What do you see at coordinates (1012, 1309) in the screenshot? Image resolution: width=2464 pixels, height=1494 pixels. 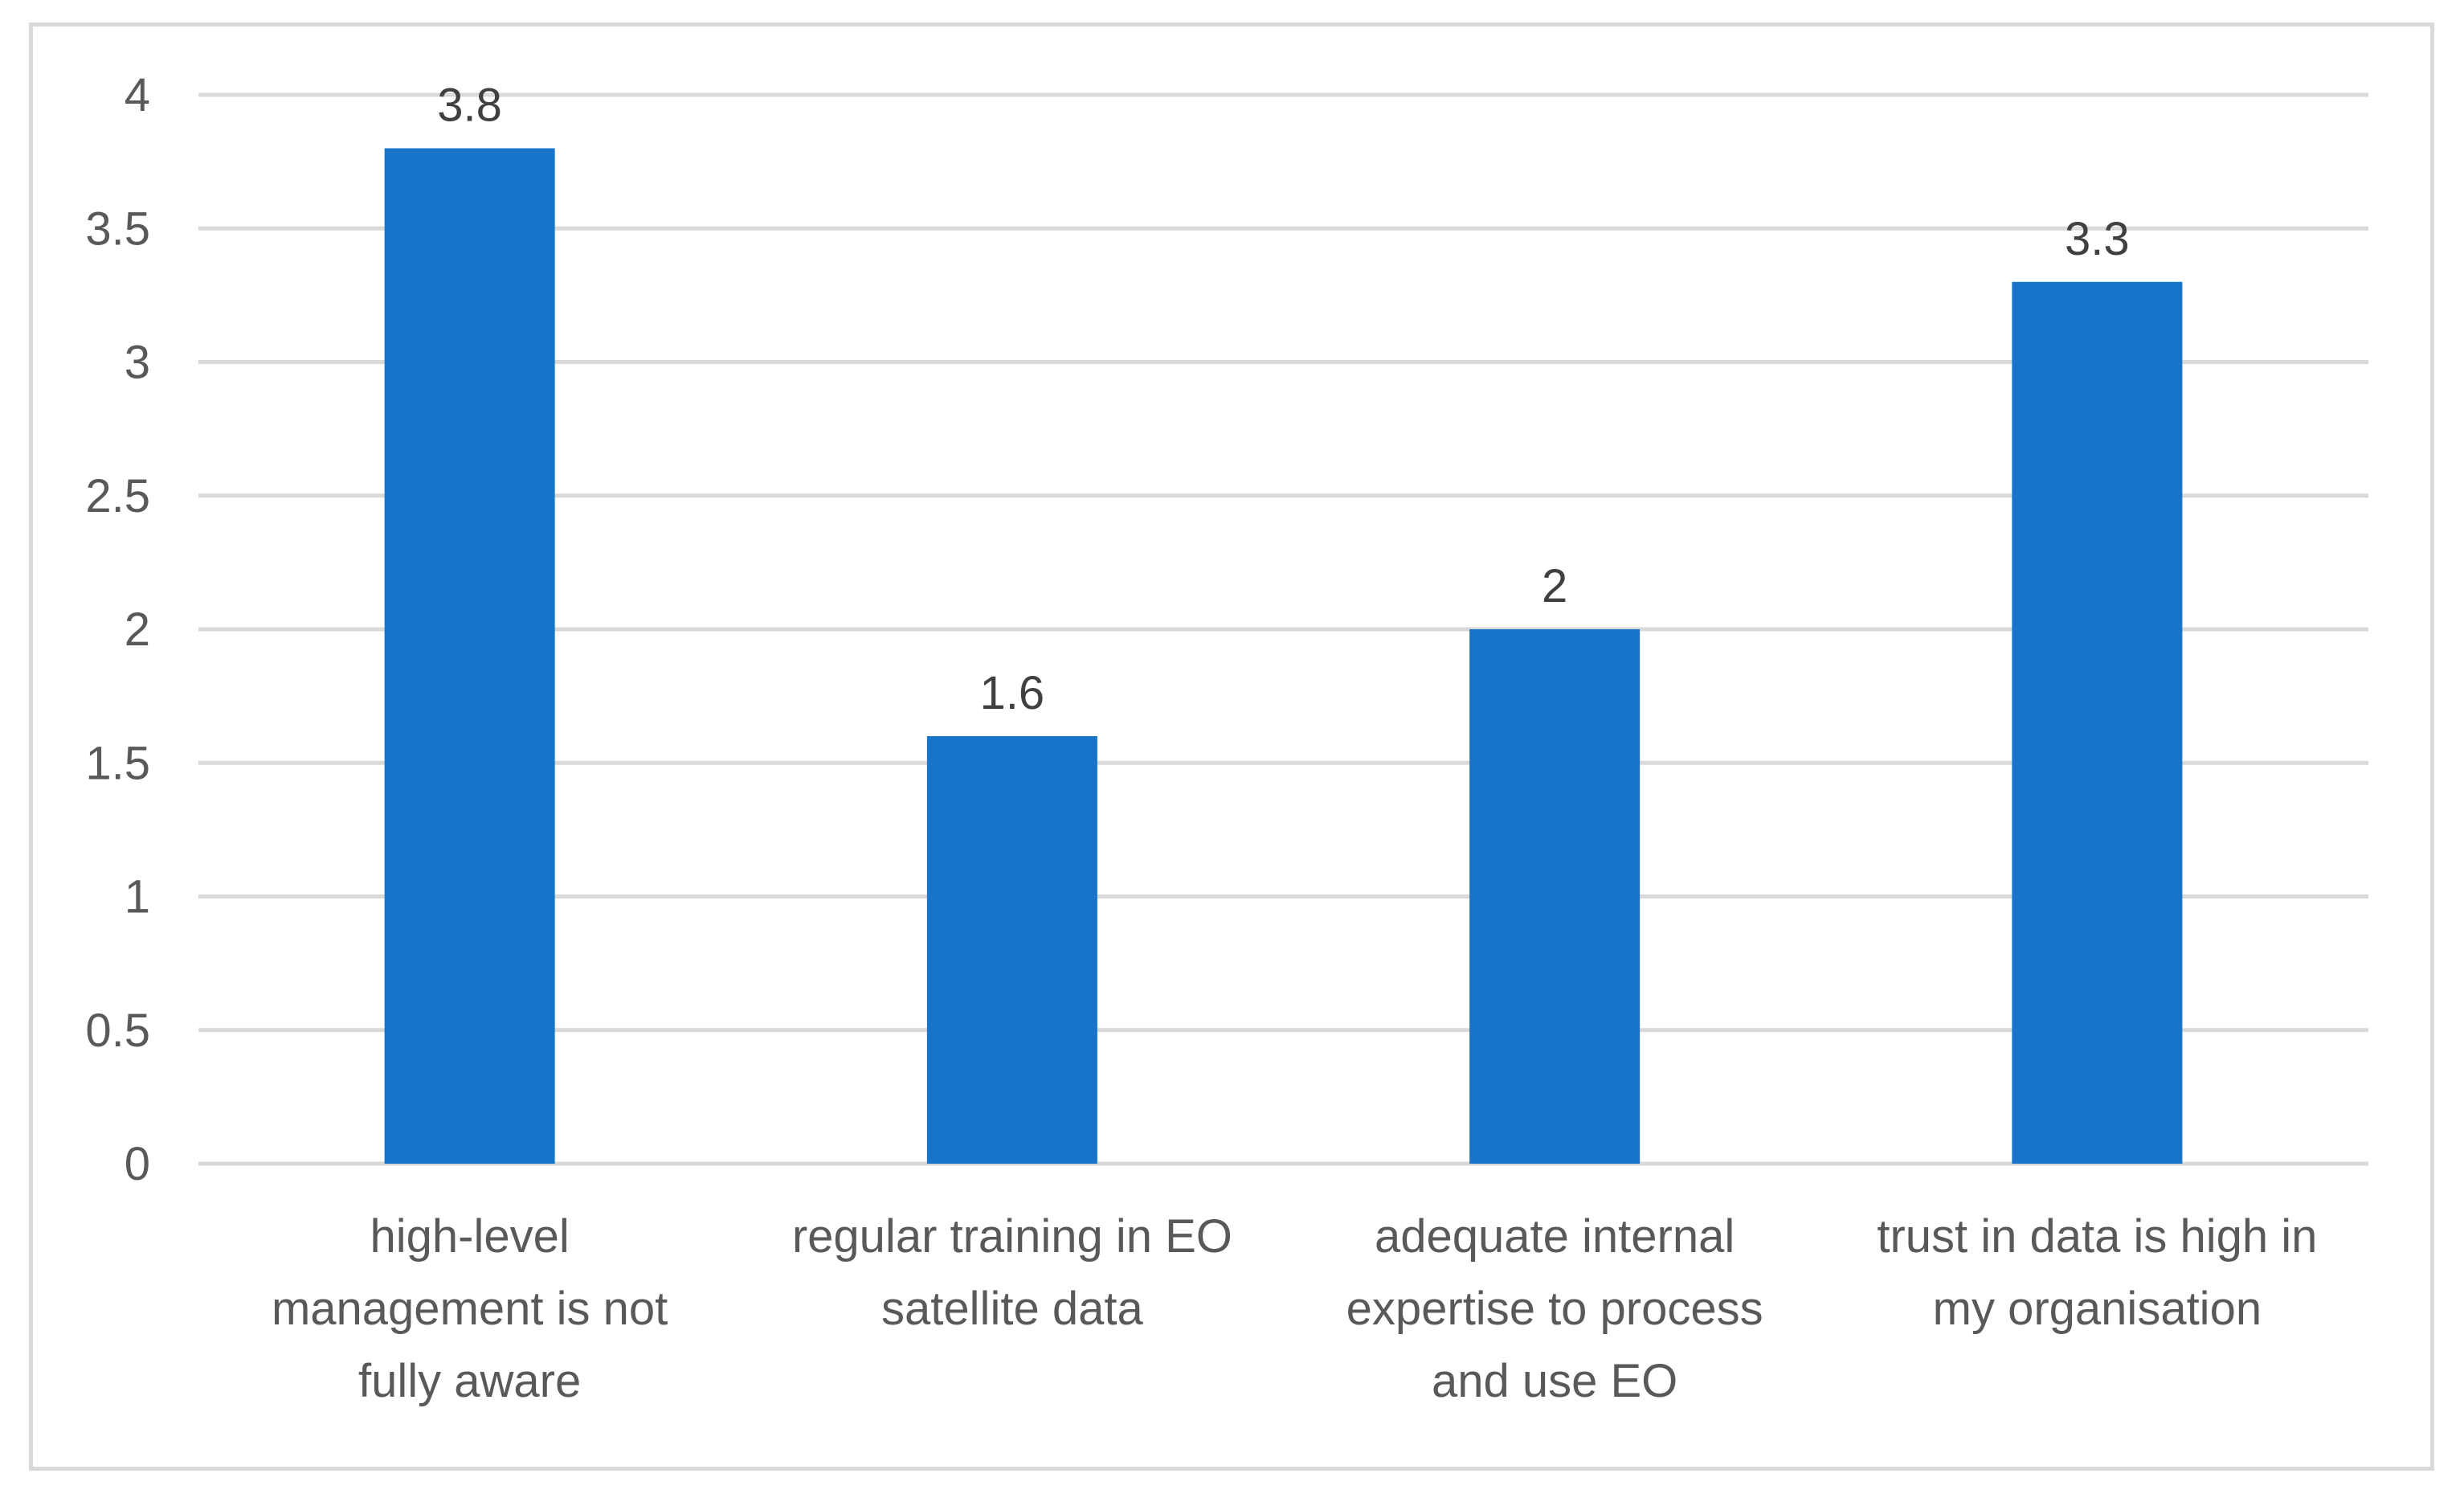 I see `x-category-label: satellite data` at bounding box center [1012, 1309].